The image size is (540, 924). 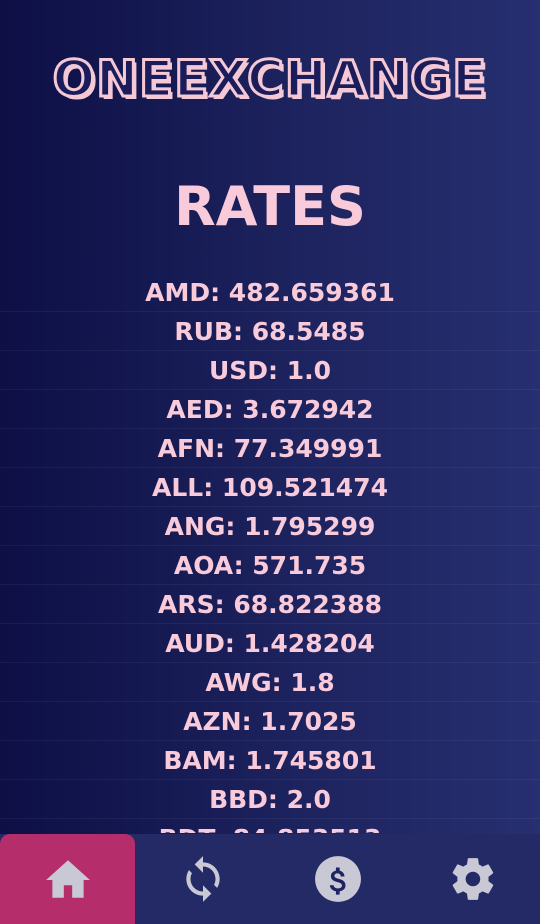 I want to click on bottom-nav, so click(x=270, y=879).